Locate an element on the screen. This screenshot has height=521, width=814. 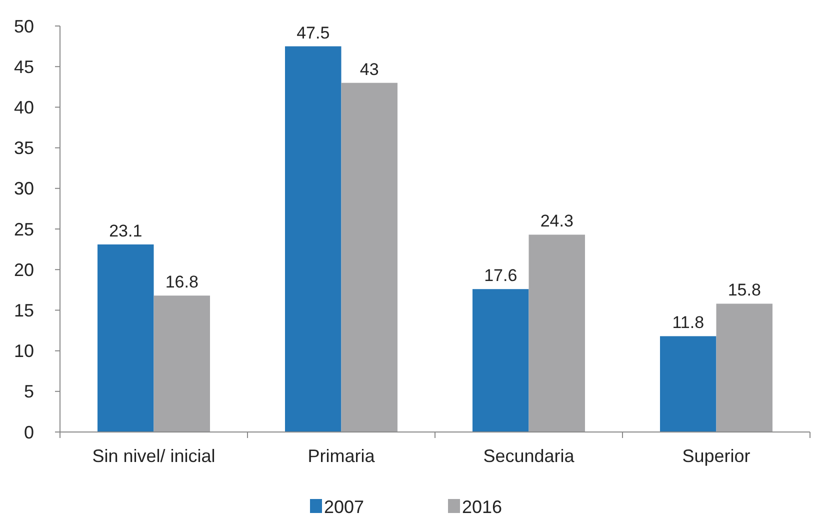
y-tick-label: 15 is located at coordinates (24, 310).